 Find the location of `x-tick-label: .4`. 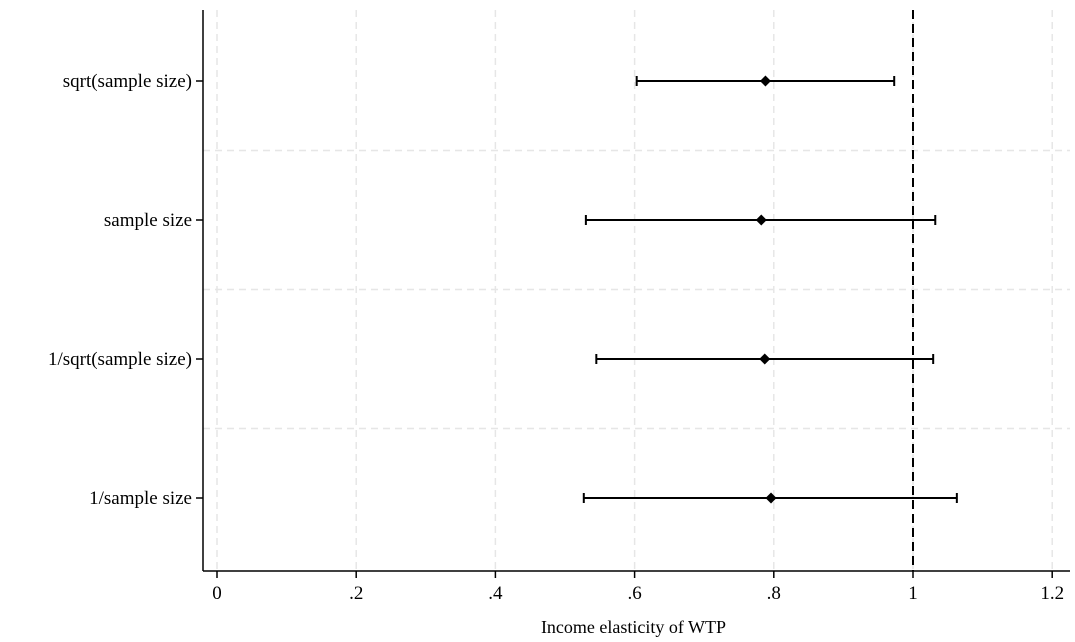

x-tick-label: .4 is located at coordinates (495, 593).